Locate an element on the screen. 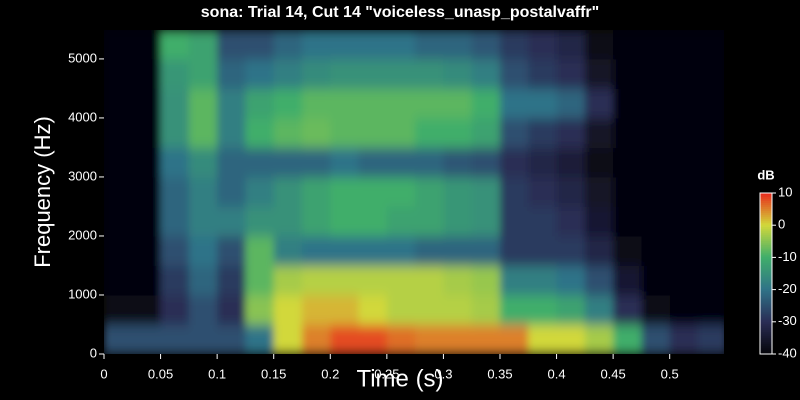 Image resolution: width=800 pixels, height=400 pixels. colorbar: -40 -30 -20 -10 0 10 is located at coordinates (778, 272).